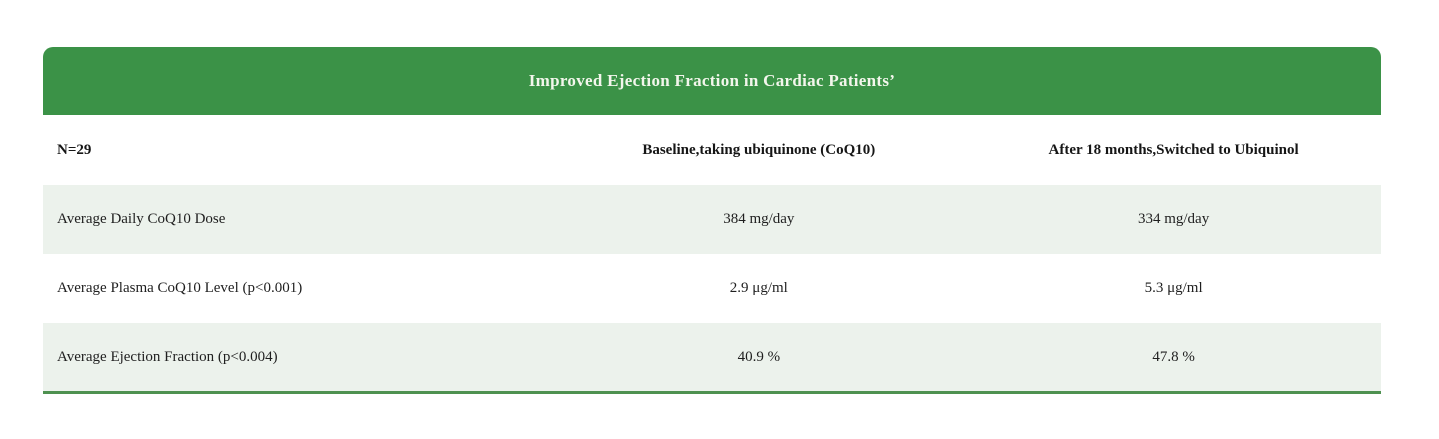 The image size is (1439, 439). I want to click on row-baseline-value: 2.9 μg/ml, so click(758, 288).